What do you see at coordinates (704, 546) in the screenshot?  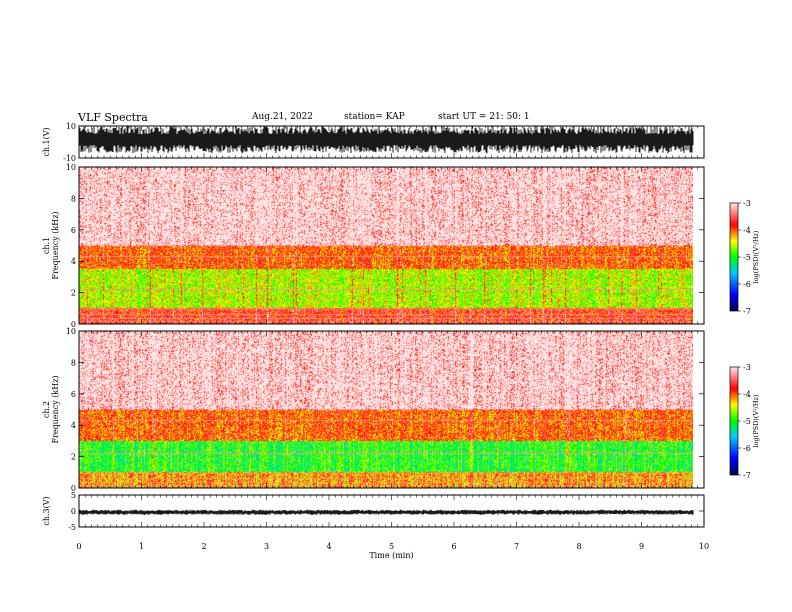 I see `x-tick-label: 10` at bounding box center [704, 546].